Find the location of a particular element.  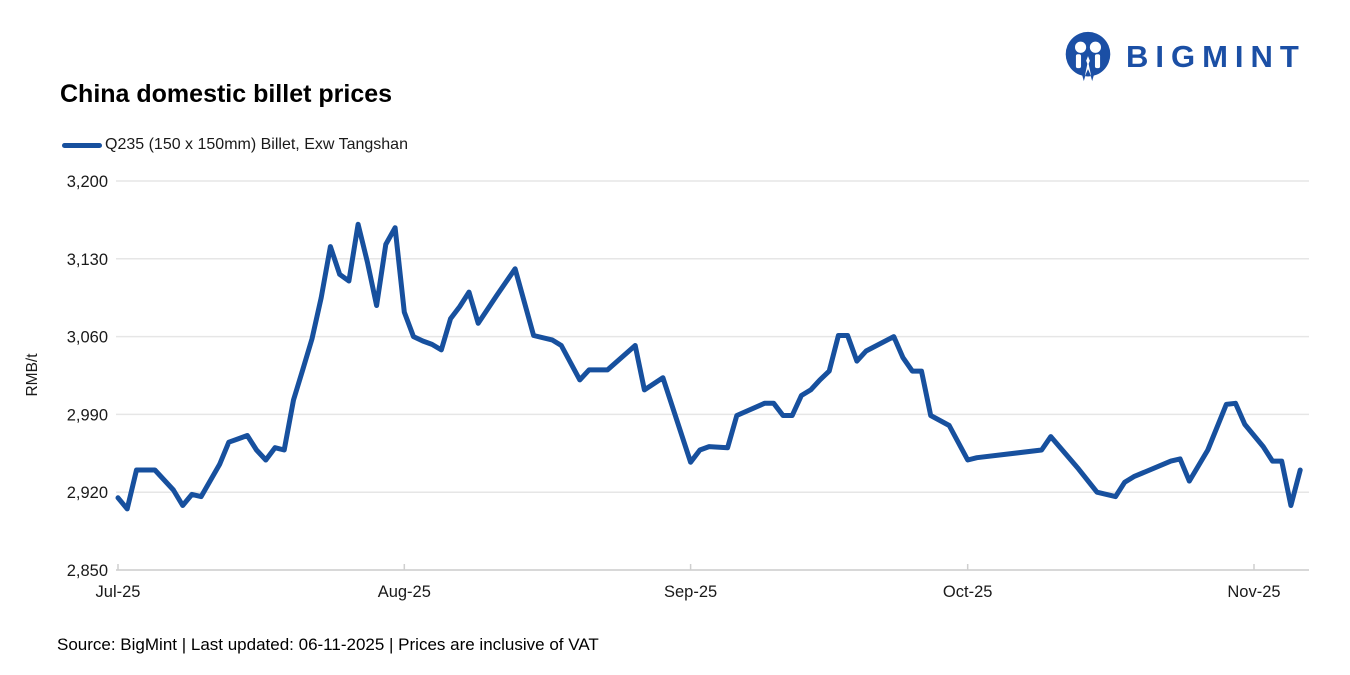

y-axis-tick-label: 3,060 is located at coordinates (87, 338).